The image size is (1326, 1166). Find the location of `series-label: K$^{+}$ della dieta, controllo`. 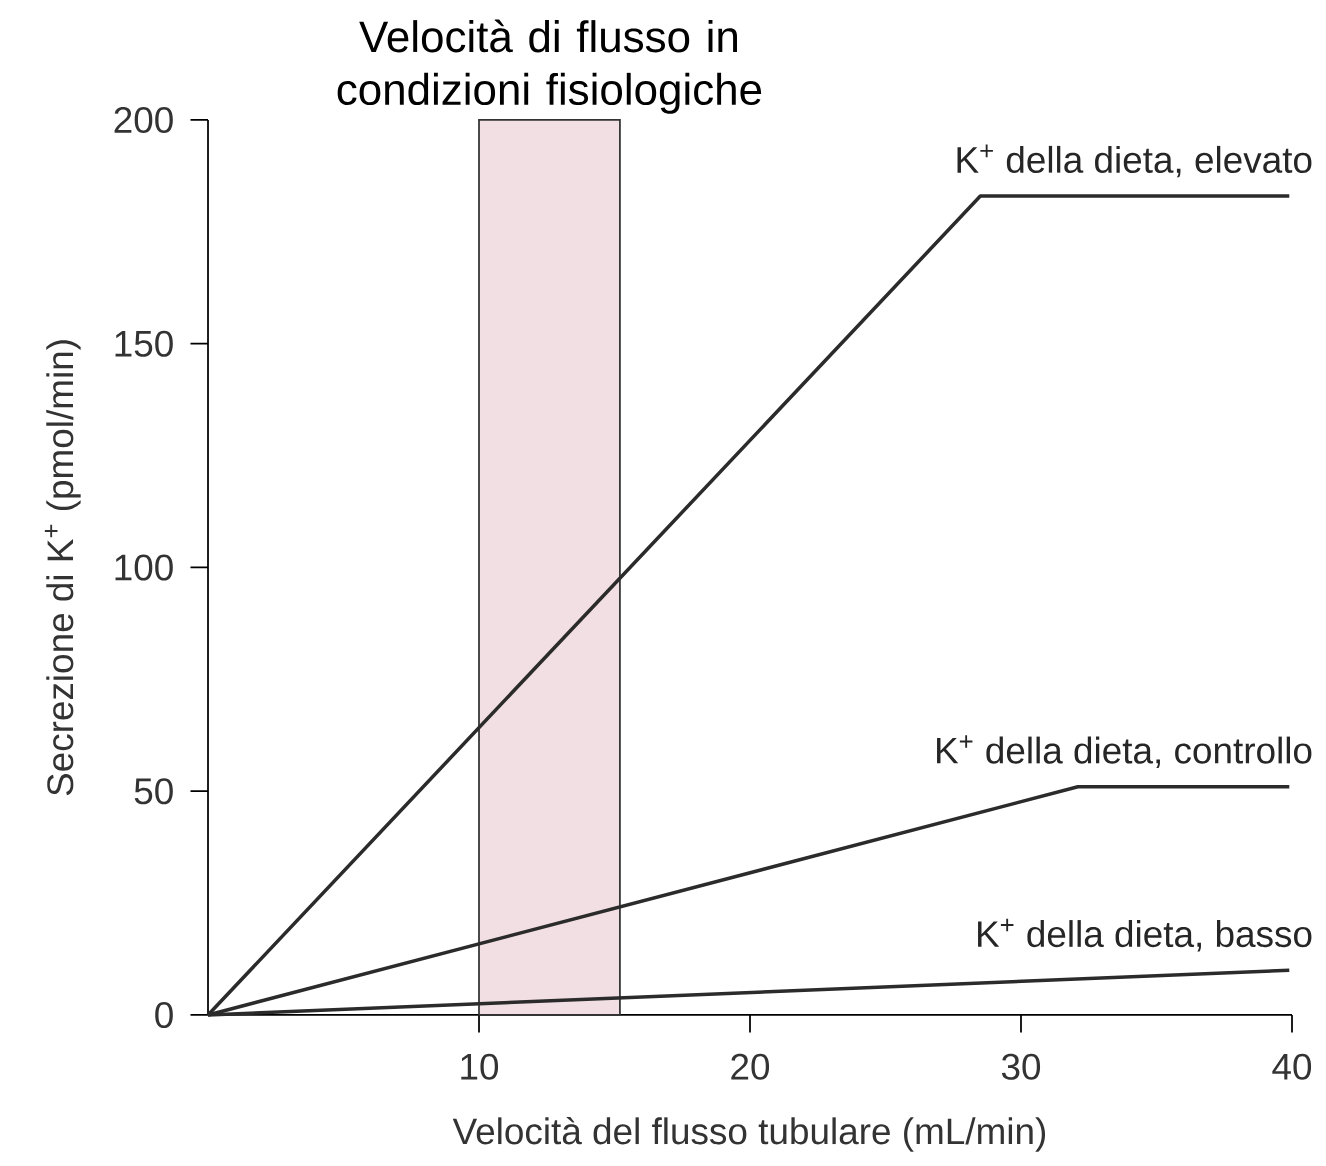

series-label: K$^{+}$ della dieta, controllo is located at coordinates (1124, 752).